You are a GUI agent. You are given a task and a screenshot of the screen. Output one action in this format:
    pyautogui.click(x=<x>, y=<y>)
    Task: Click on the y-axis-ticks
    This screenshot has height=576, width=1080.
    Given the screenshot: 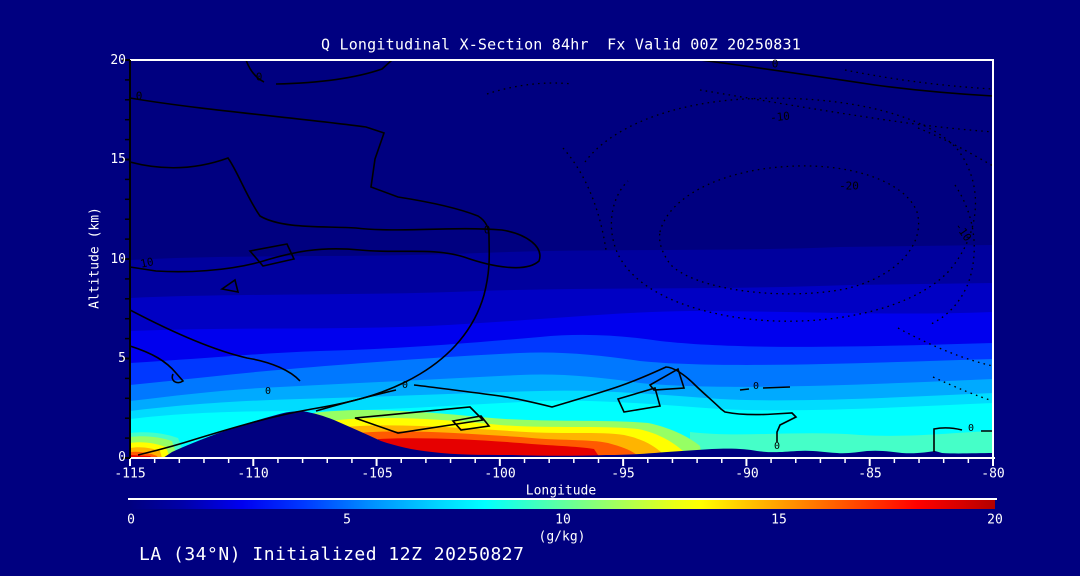 What is the action you would take?
    pyautogui.click(x=126, y=259)
    